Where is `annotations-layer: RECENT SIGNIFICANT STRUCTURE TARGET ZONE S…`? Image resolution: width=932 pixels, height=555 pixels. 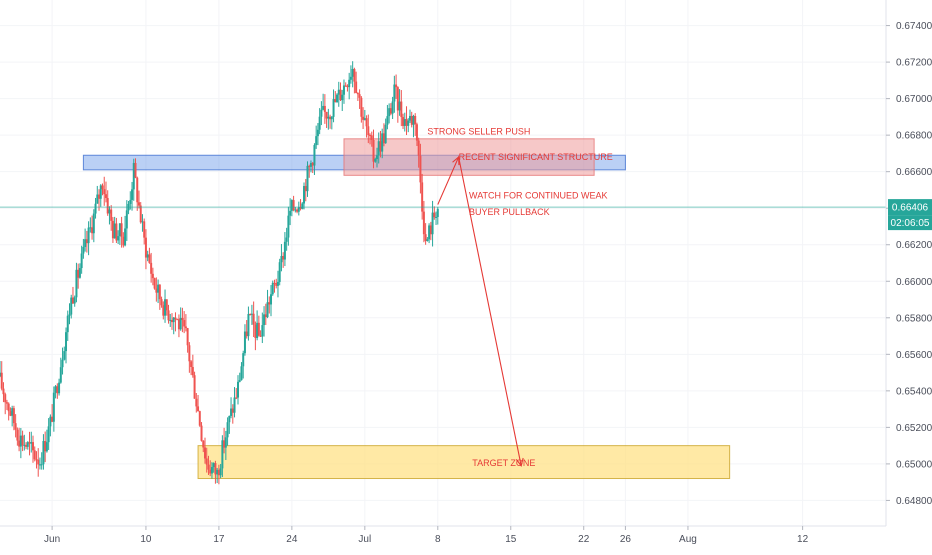 annotations-layer: RECENT SIGNIFICANT STRUCTURE TARGET ZONE S… is located at coordinates (519, 298).